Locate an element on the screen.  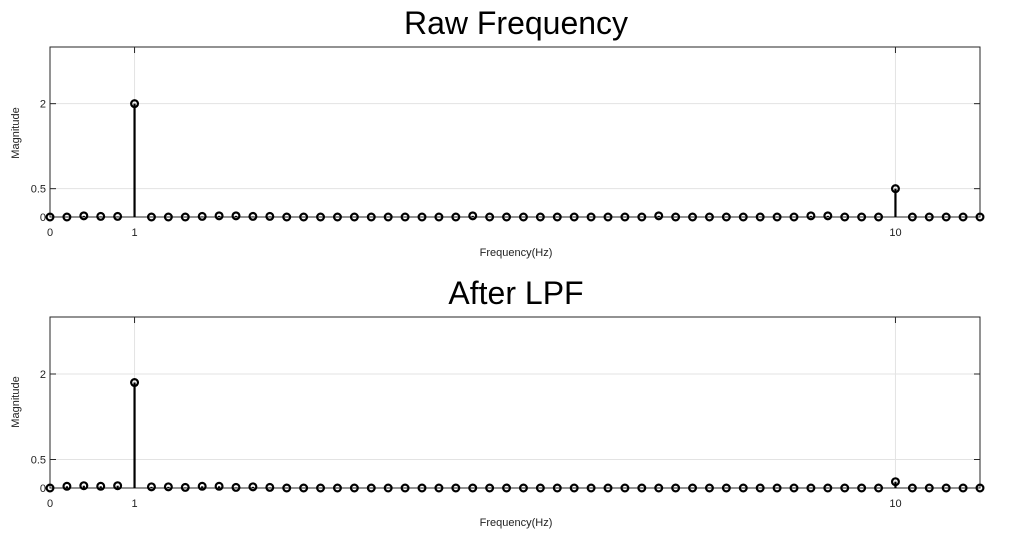
x-axis-label: Frequency(Hz) is located at coordinates (516, 253).